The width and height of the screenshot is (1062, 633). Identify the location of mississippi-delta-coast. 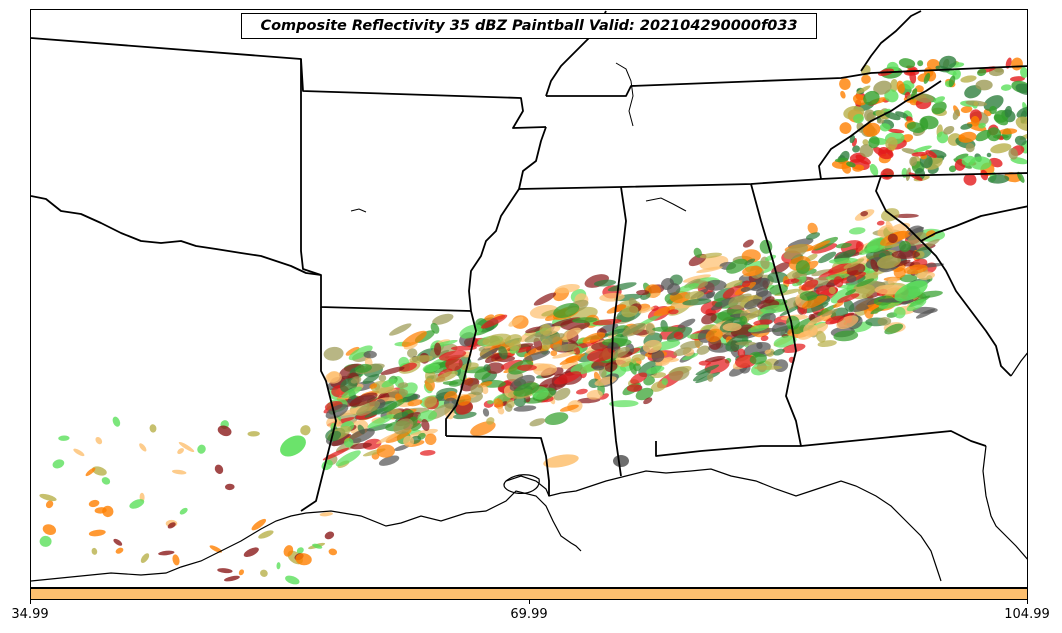
(723, 525).